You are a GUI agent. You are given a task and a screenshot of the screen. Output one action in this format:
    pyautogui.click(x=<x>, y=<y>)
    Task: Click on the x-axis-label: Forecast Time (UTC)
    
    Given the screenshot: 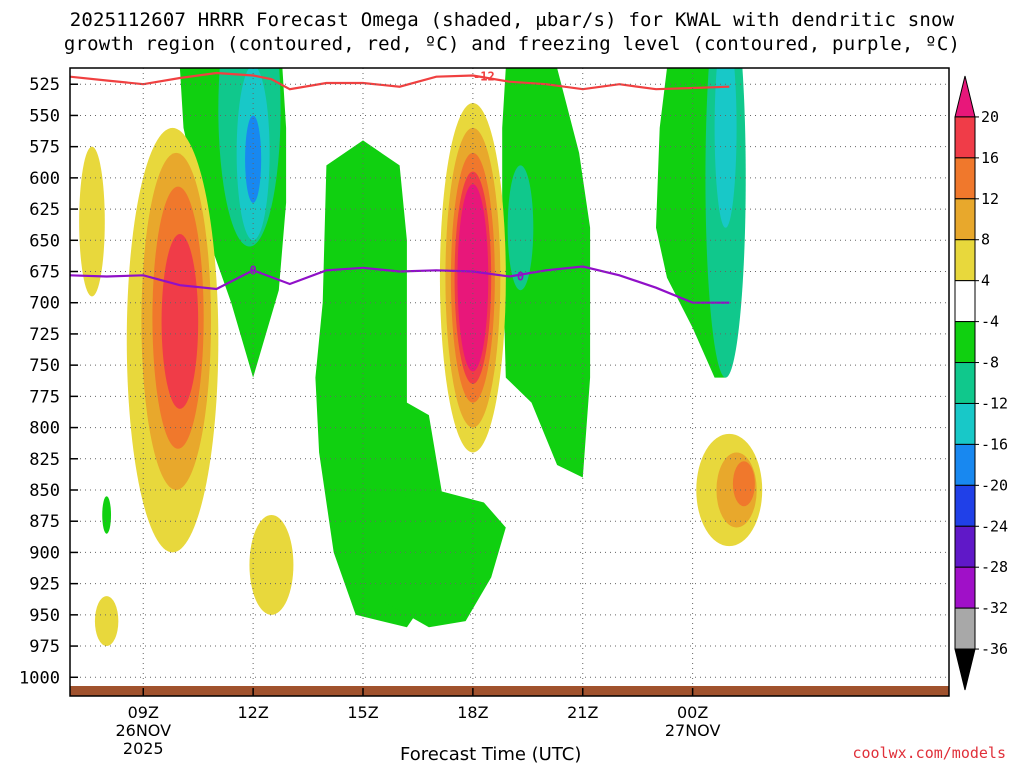 What is the action you would take?
    pyautogui.click(x=491, y=754)
    